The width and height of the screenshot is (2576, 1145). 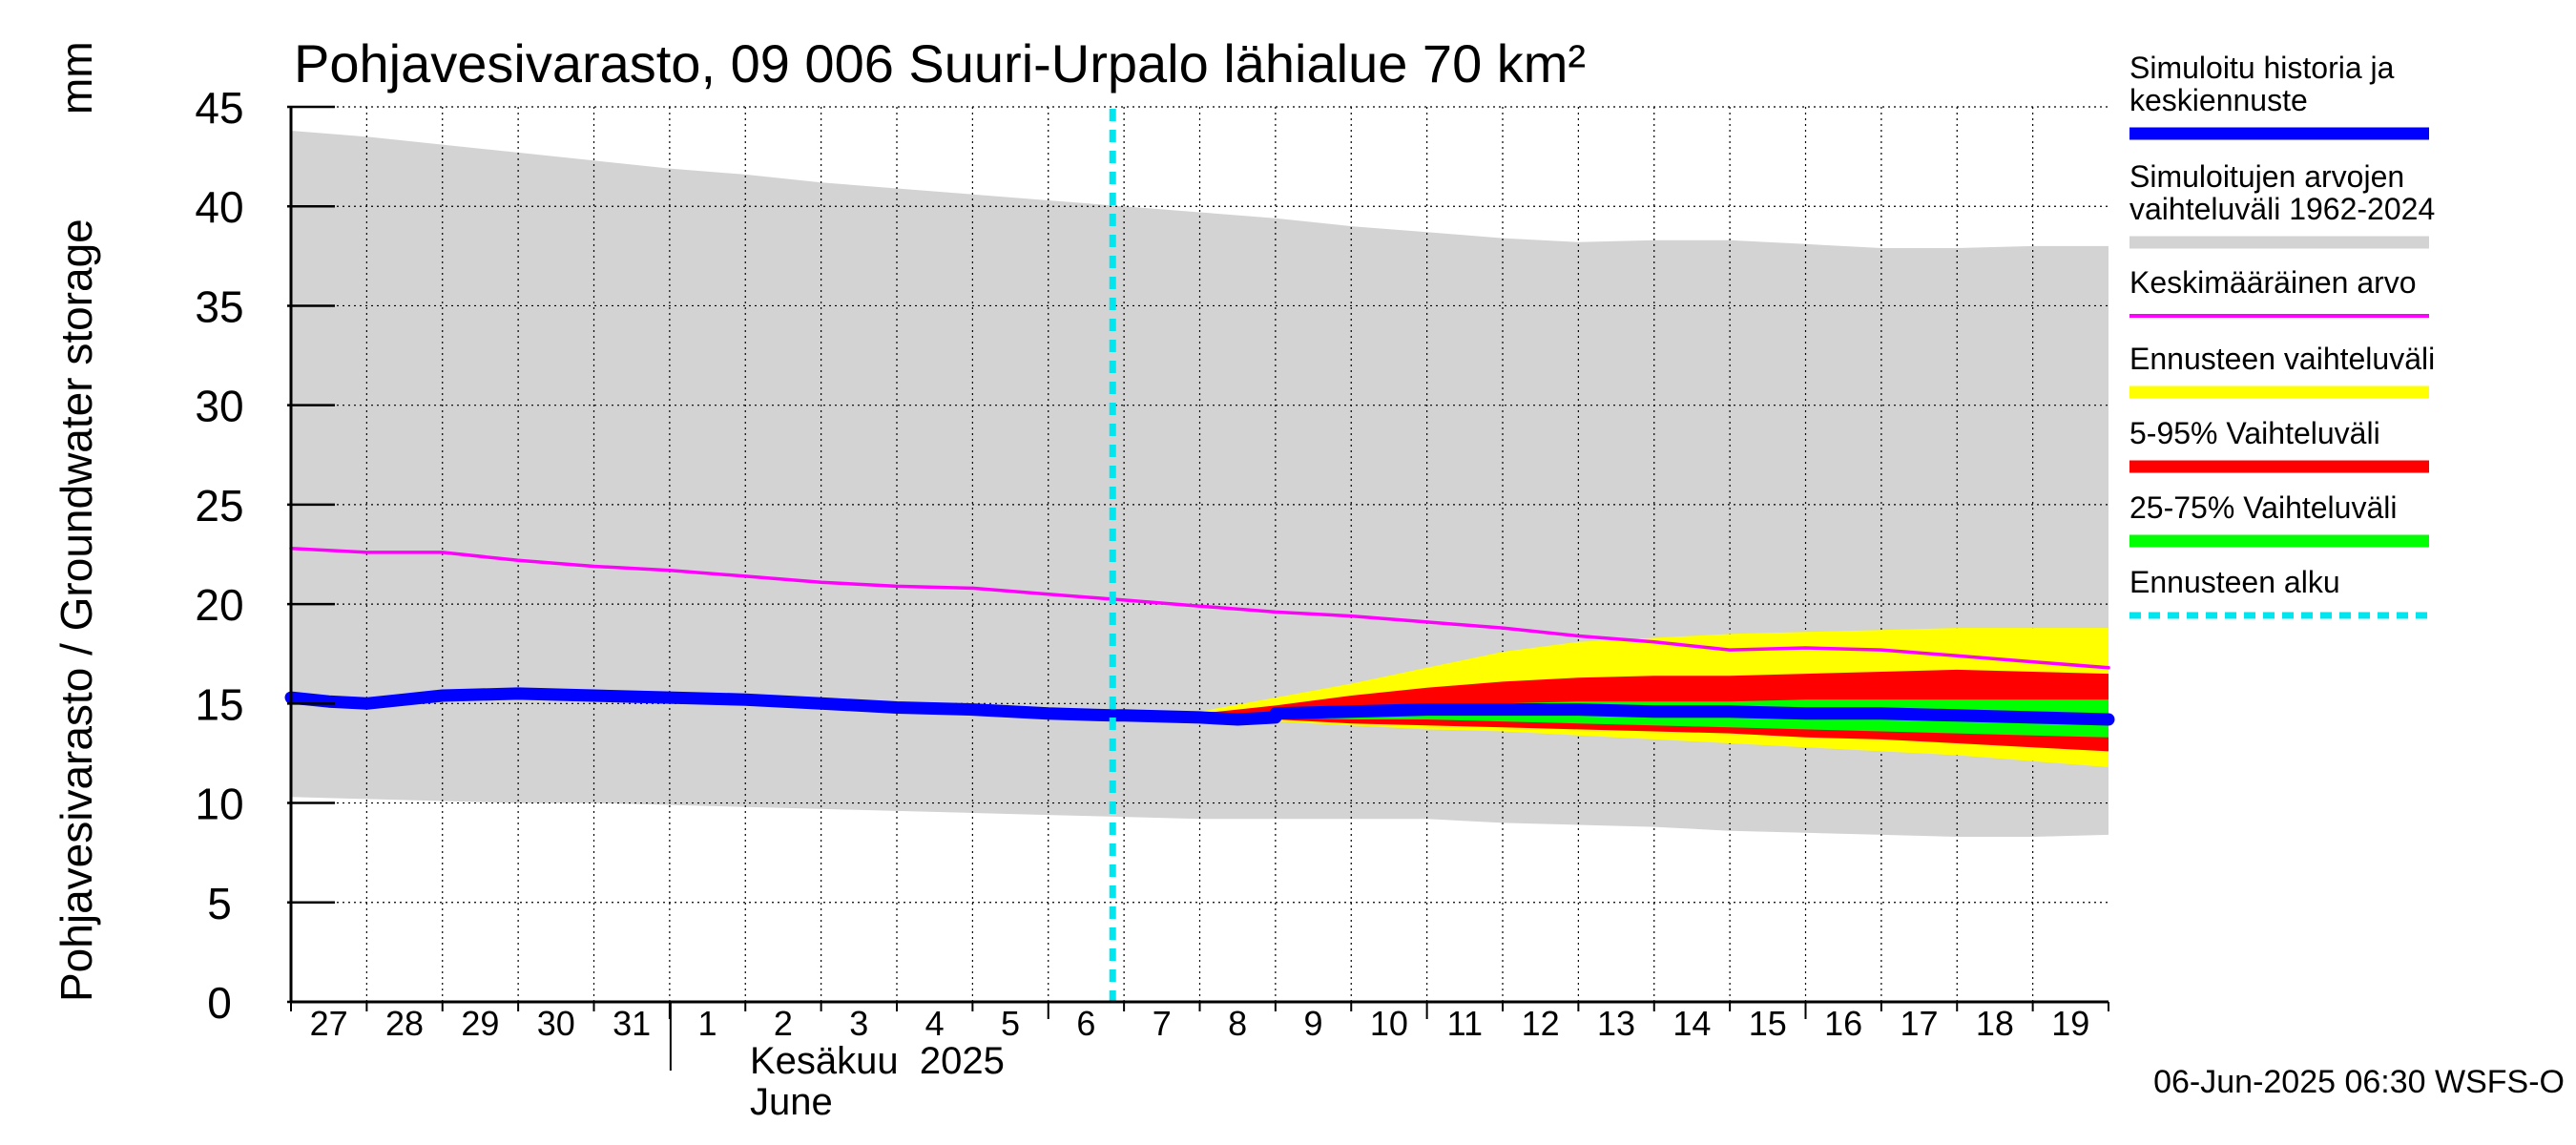 I want to click on legend-label: 5-95% Vaihteluväli, so click(x=2254, y=433).